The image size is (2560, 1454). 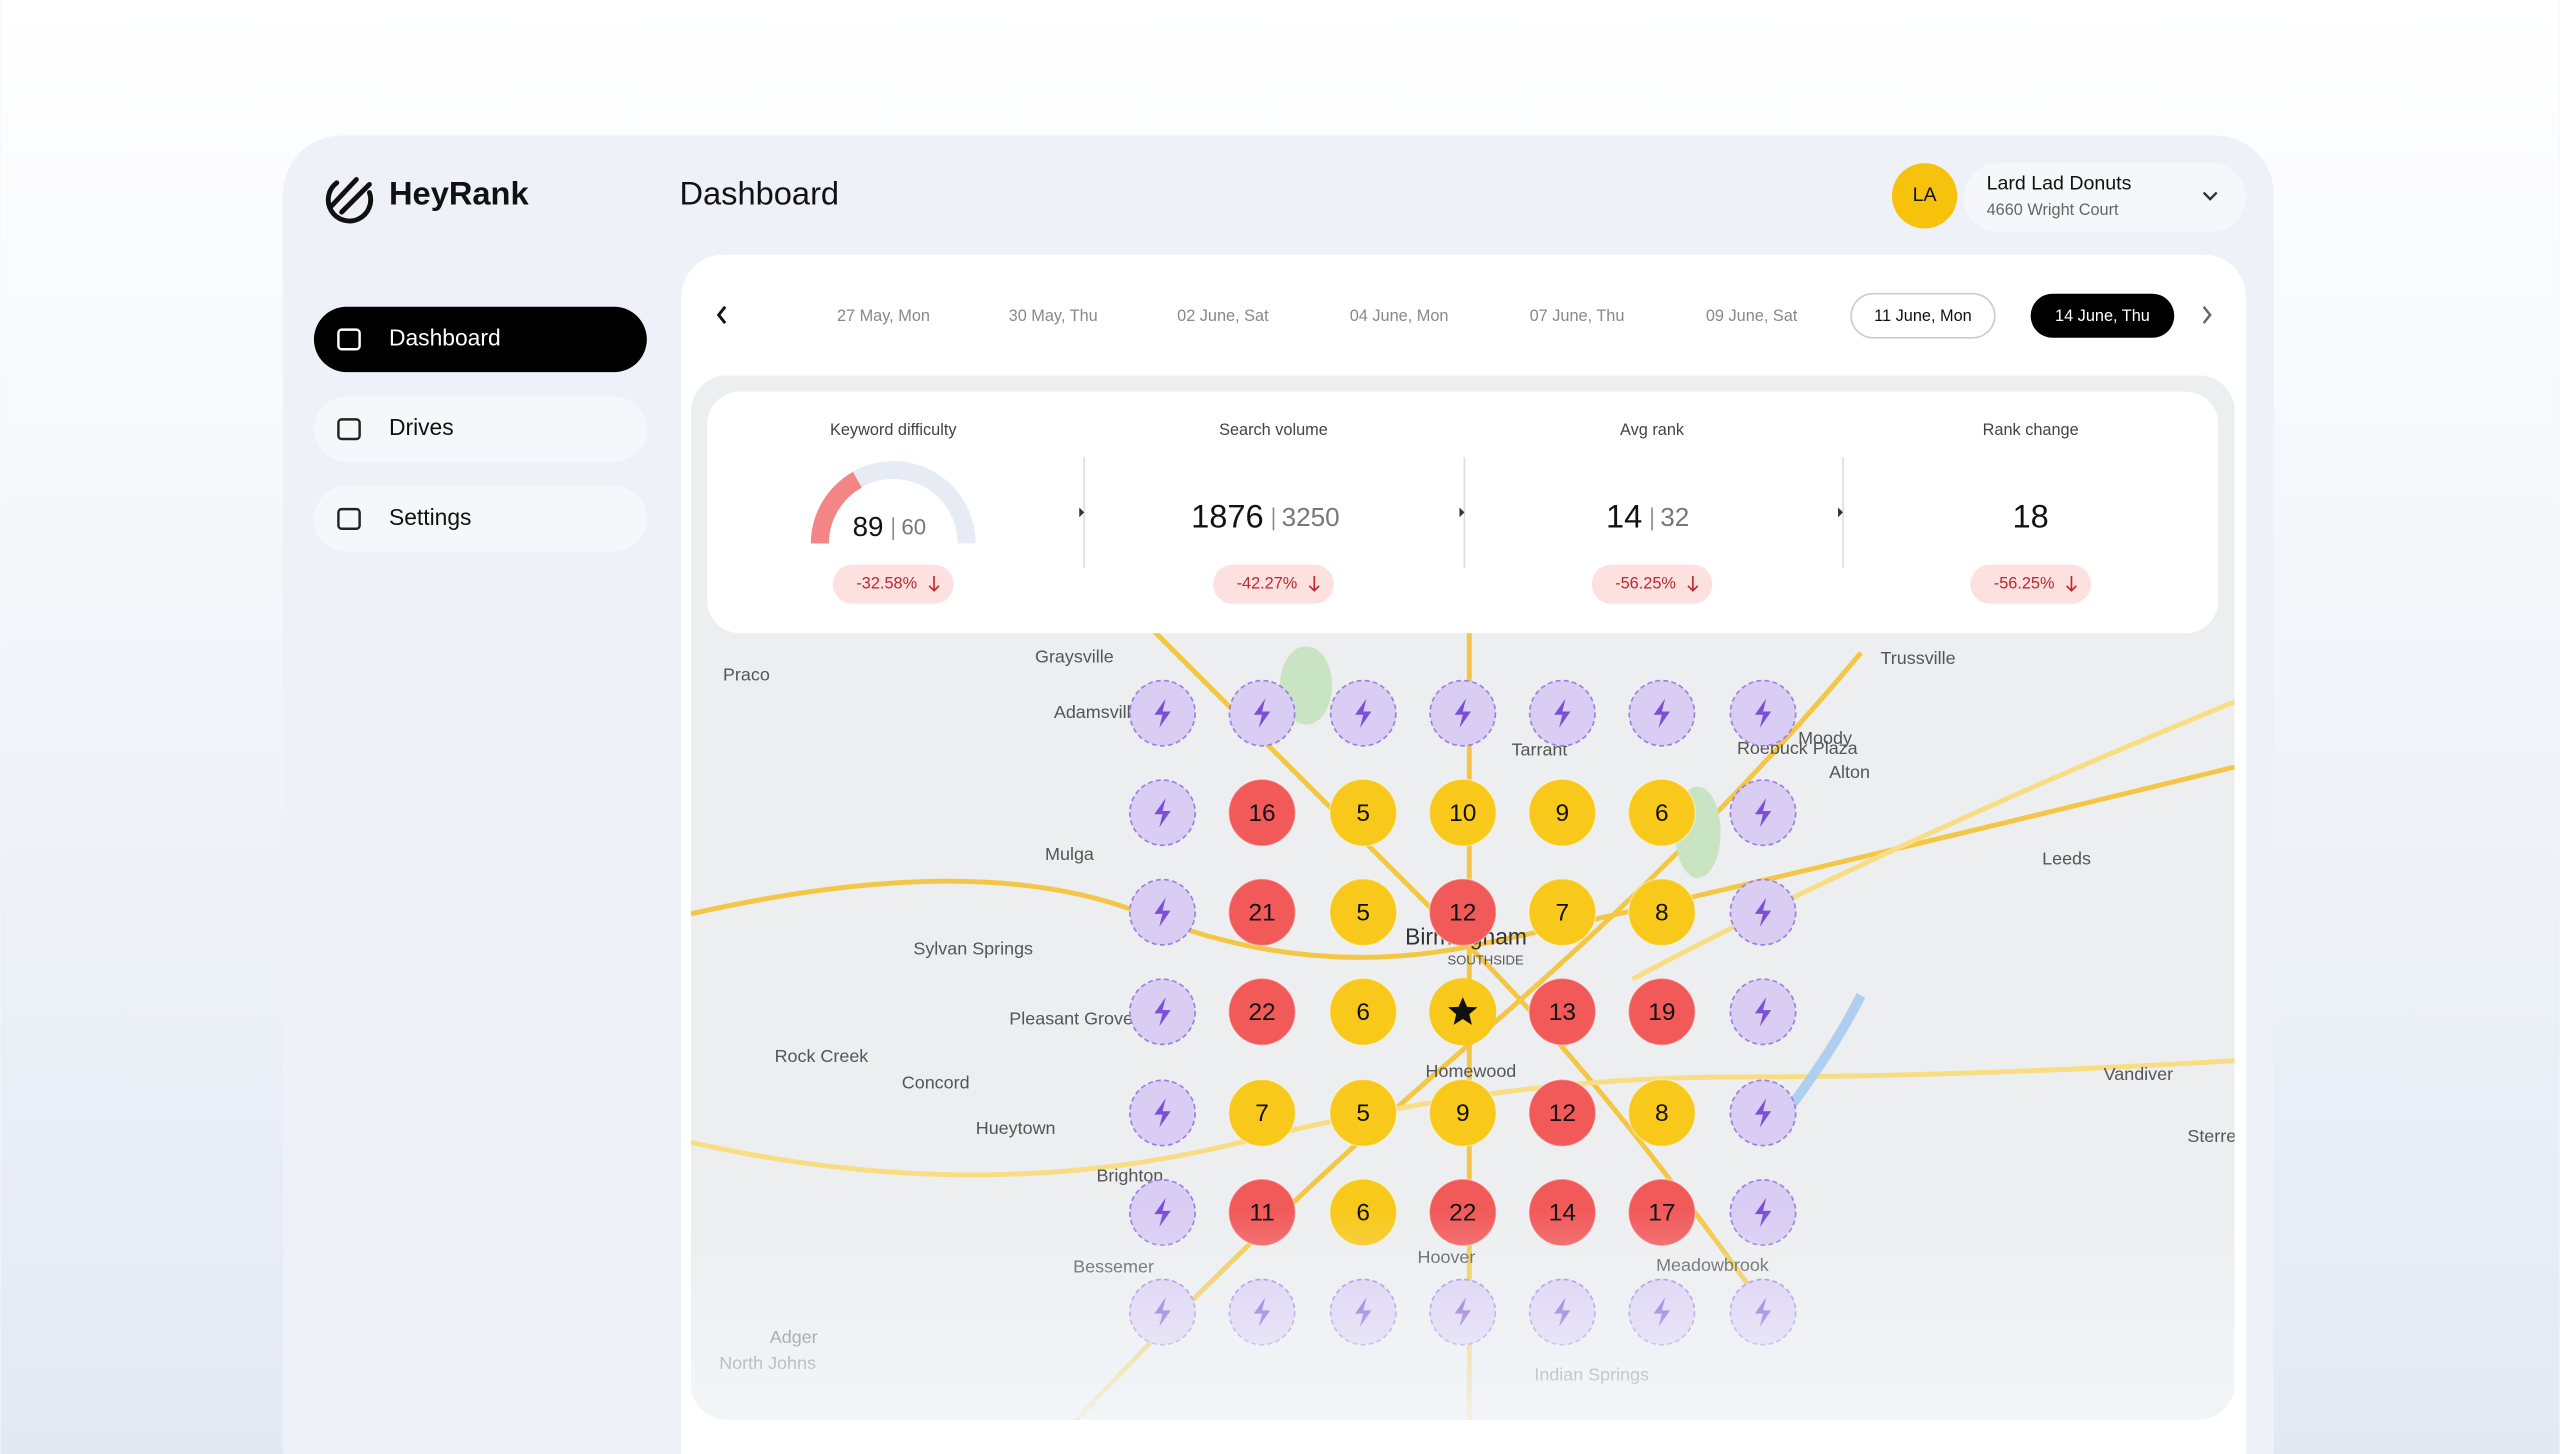 I want to click on metric-change: -42.27%, so click(x=1267, y=584).